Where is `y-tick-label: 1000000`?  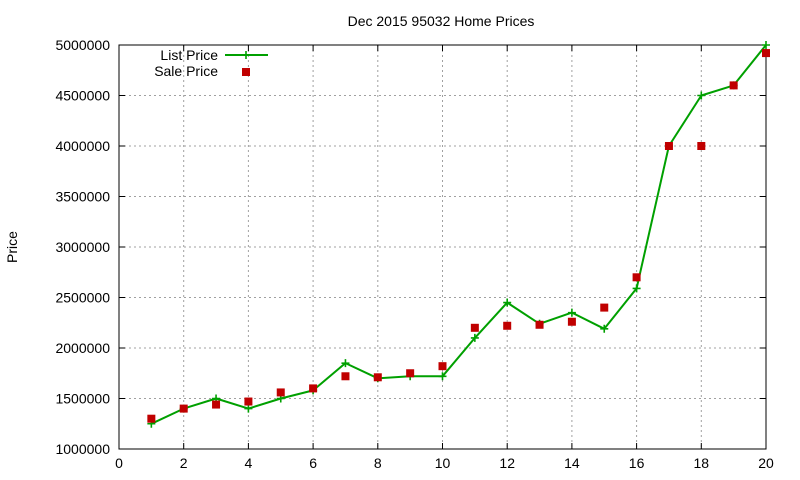 y-tick-label: 1000000 is located at coordinates (82, 449).